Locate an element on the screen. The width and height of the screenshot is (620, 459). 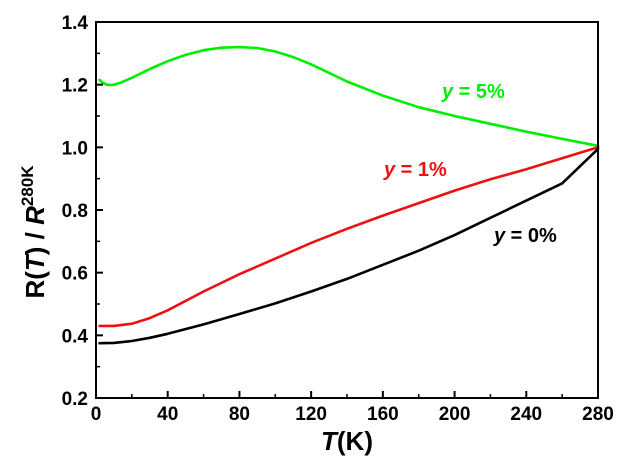
y-axis-title-slash: / is located at coordinates (35, 236).